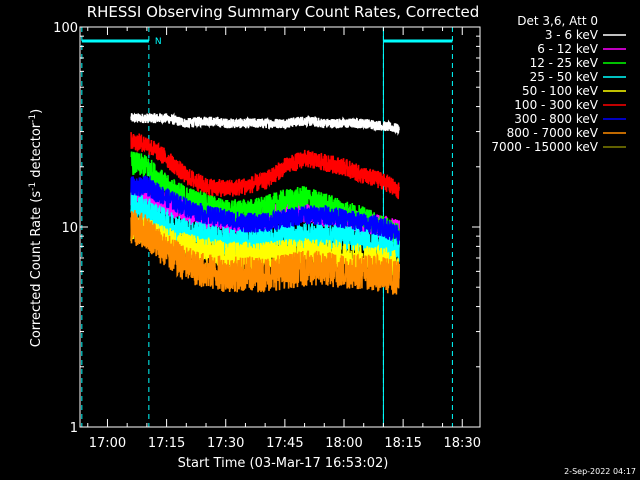  I want to click on legend-entry-label: 300 - 800 keV, so click(556, 119).